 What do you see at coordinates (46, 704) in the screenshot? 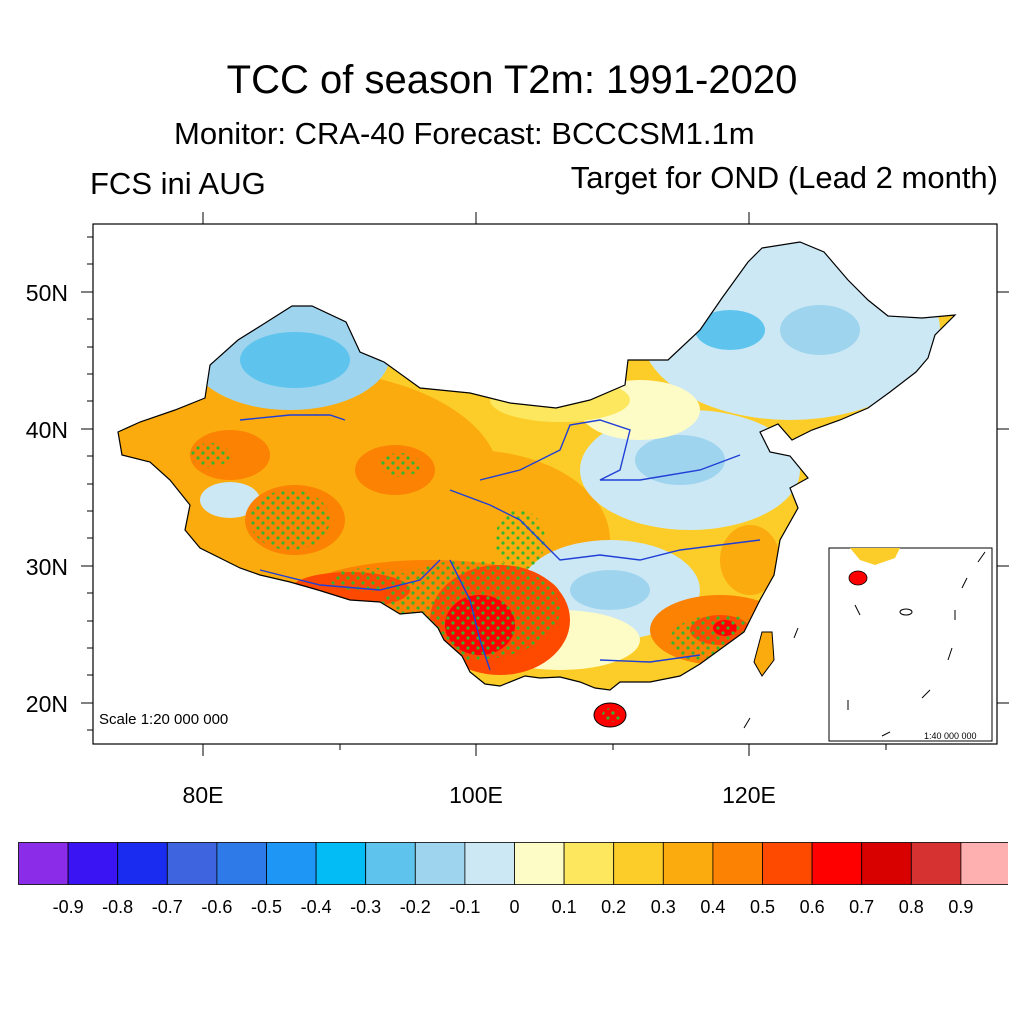
I see `lat-label-20n: 20N` at bounding box center [46, 704].